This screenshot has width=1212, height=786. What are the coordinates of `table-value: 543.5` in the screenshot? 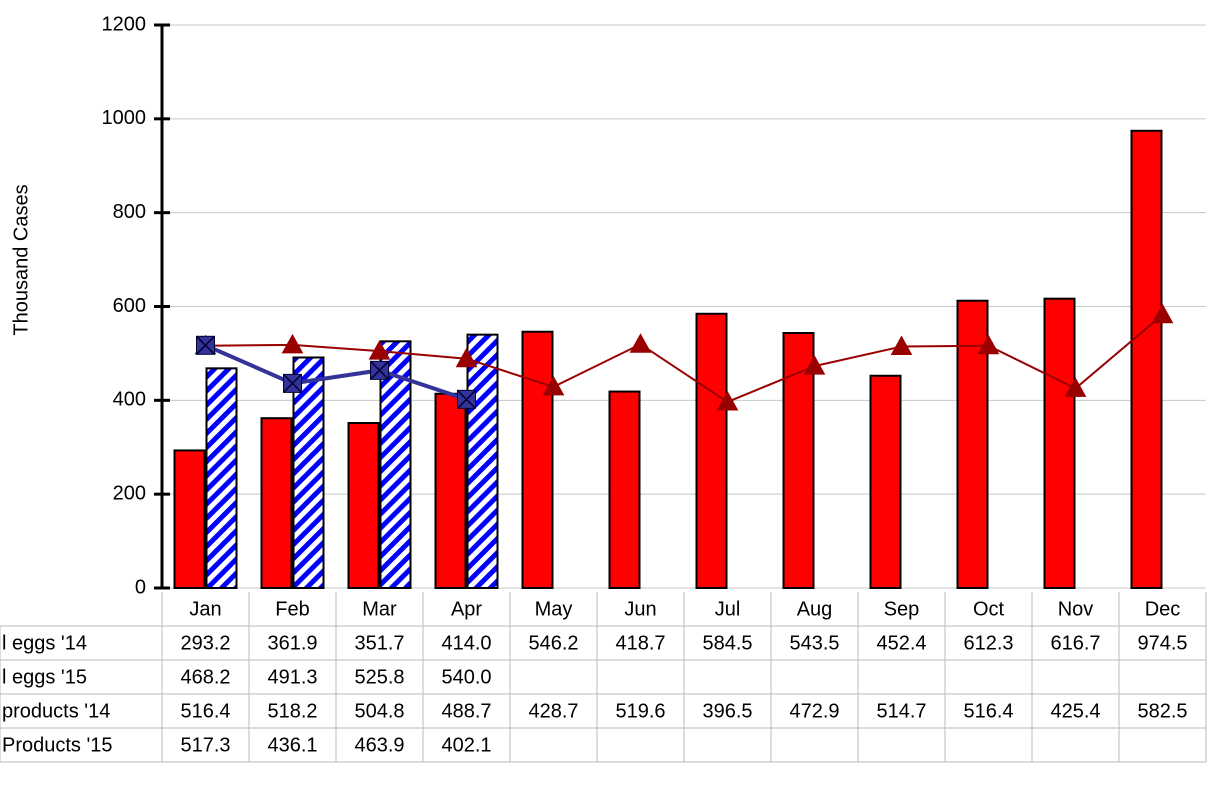 It's located at (814, 643).